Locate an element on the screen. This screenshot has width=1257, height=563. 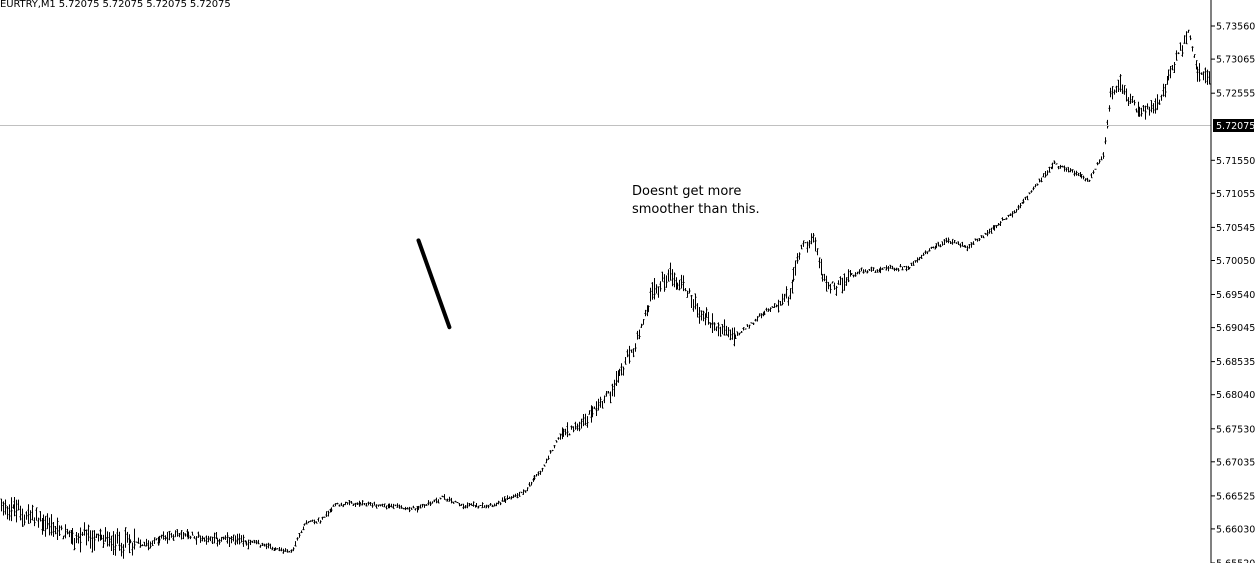
y-axis-tick-label: 5.65520 is located at coordinates (1235, 561).